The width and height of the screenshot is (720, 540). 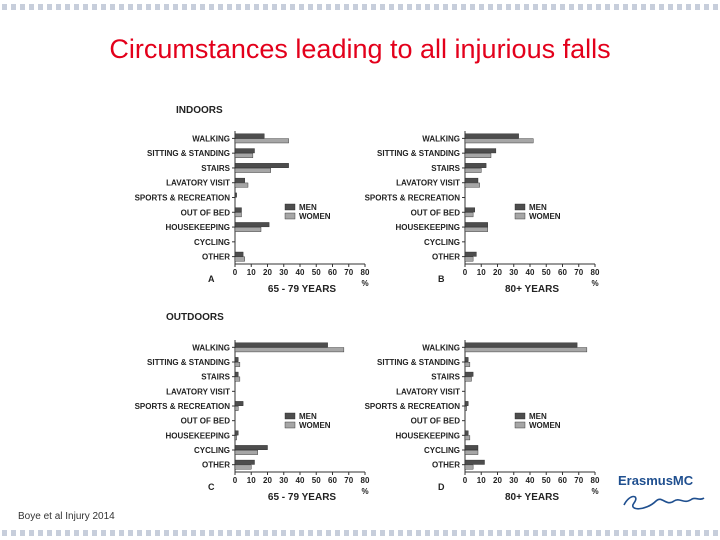 I want to click on citation-text: Boye et al Injury 2014, so click(x=66, y=516).